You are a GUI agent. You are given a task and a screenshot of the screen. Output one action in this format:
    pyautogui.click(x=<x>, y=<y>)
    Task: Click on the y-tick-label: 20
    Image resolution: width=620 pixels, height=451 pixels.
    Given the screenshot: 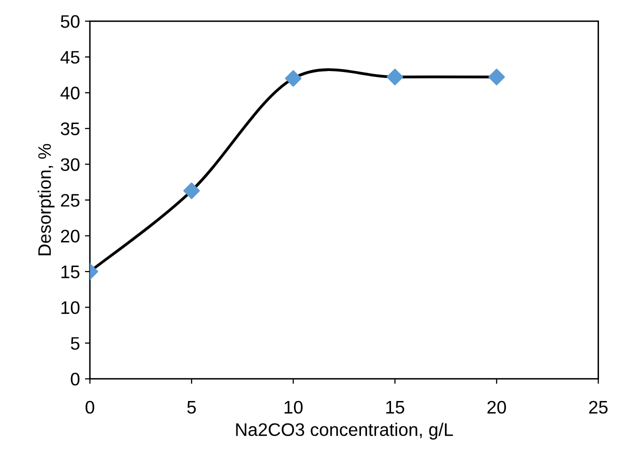 What is the action you would take?
    pyautogui.click(x=70, y=236)
    